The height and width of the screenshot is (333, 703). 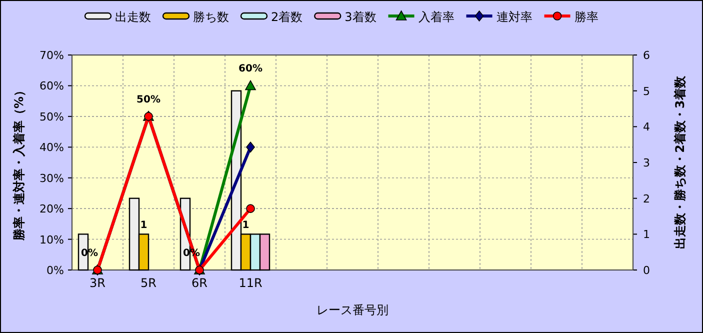 I want to click on x-axis-title: レース番号別, so click(x=352, y=310).